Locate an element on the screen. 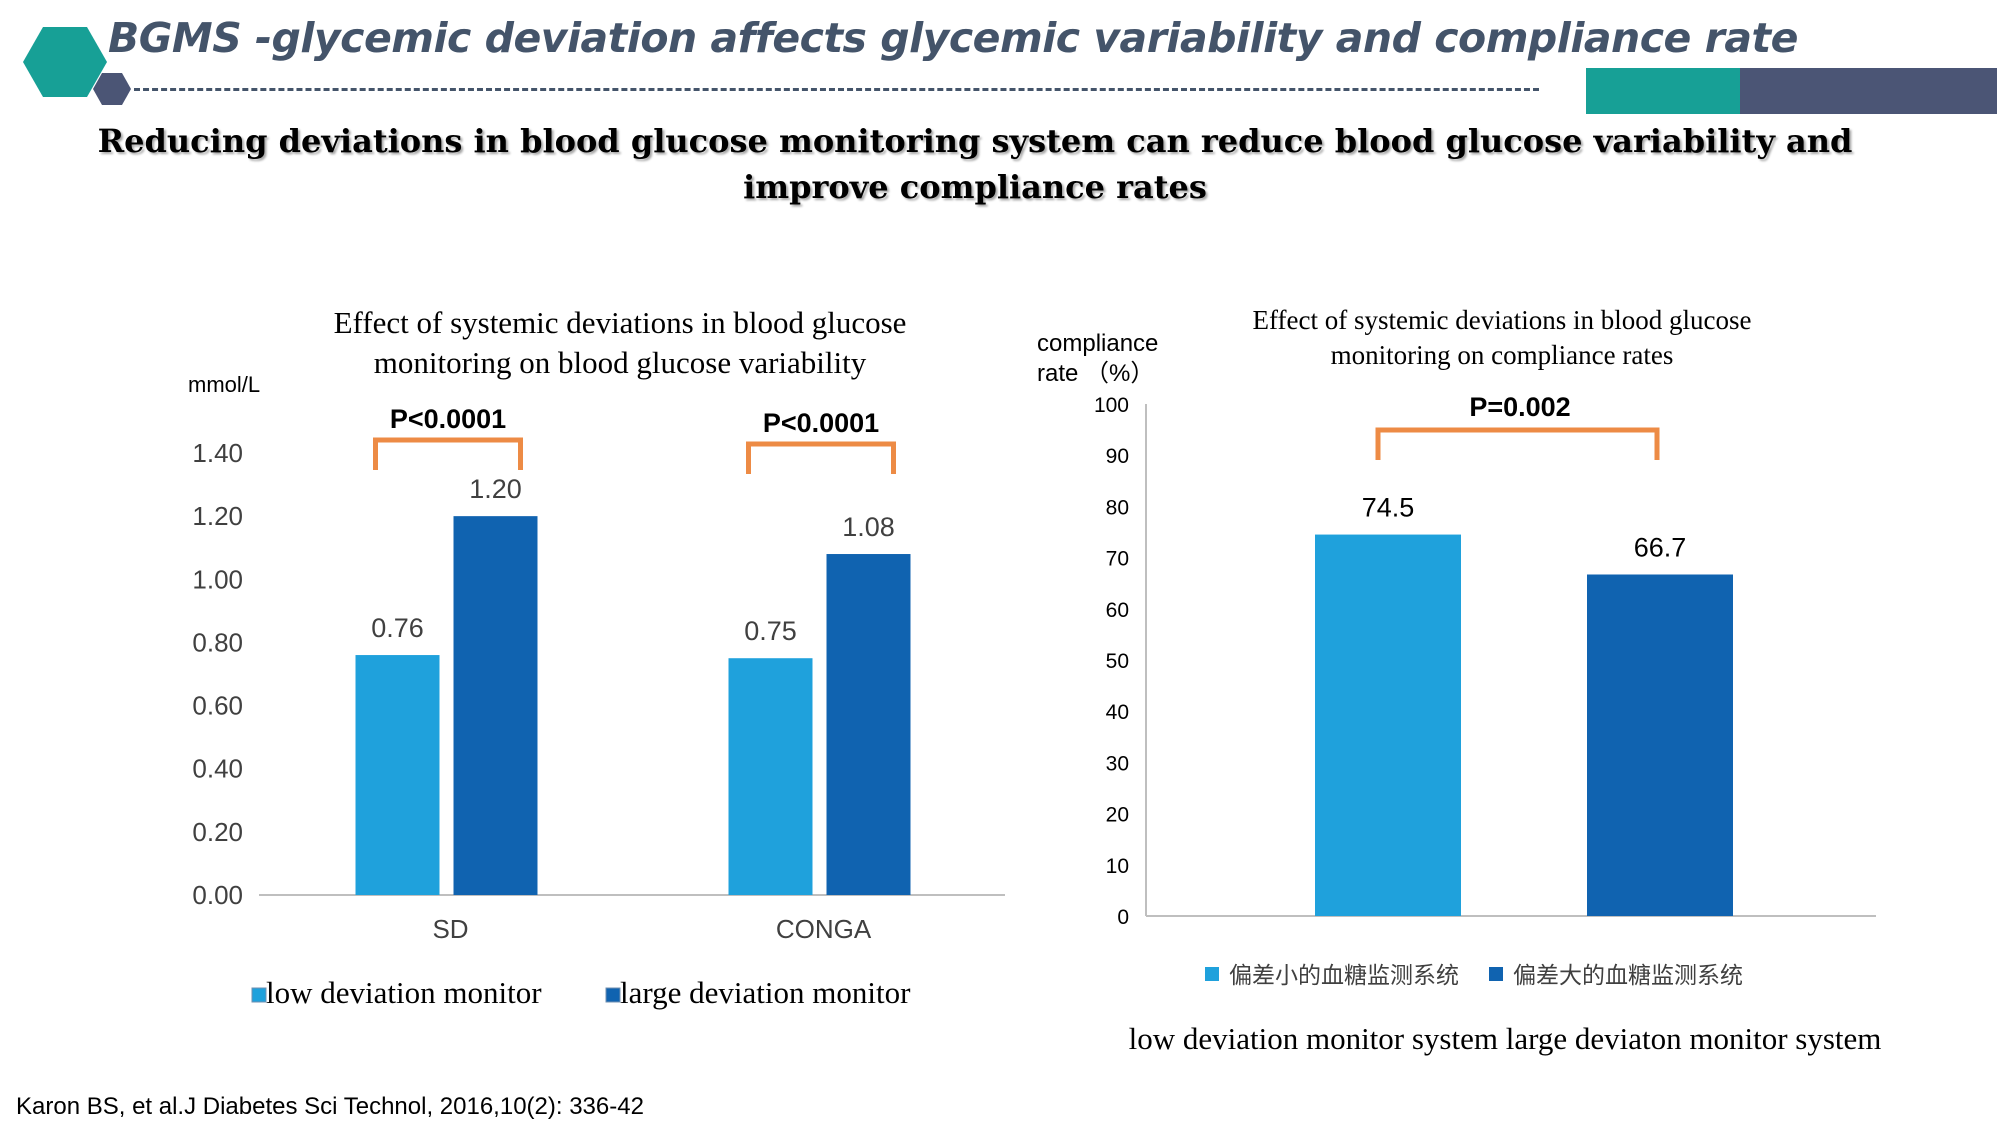  chart2-bar-large is located at coordinates (1660, 745).